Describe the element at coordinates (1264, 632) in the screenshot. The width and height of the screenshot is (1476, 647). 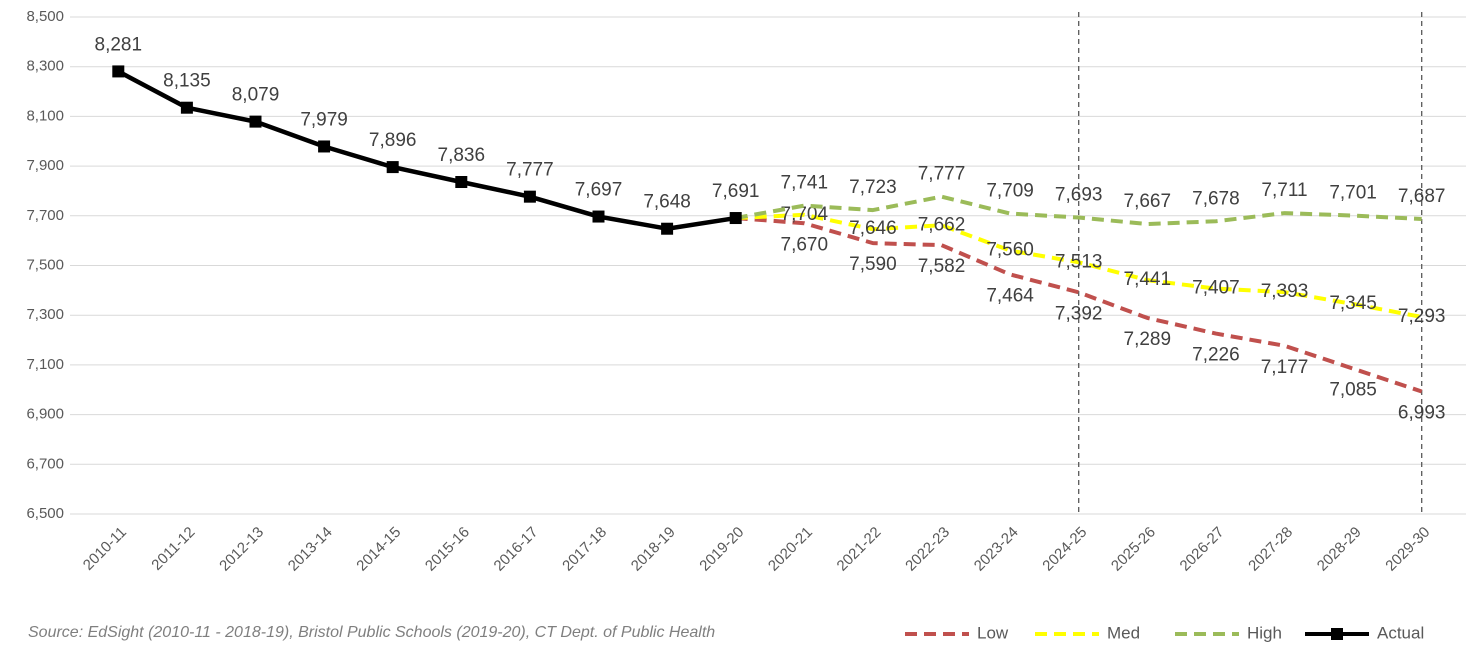
I see `legend-label: High` at that location.